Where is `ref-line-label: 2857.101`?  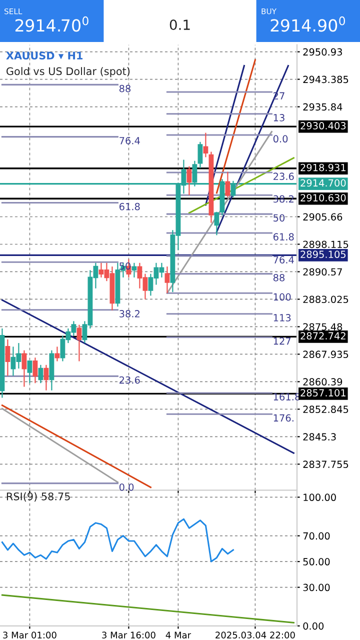
ref-line-label: 2857.101 is located at coordinates (323, 392).